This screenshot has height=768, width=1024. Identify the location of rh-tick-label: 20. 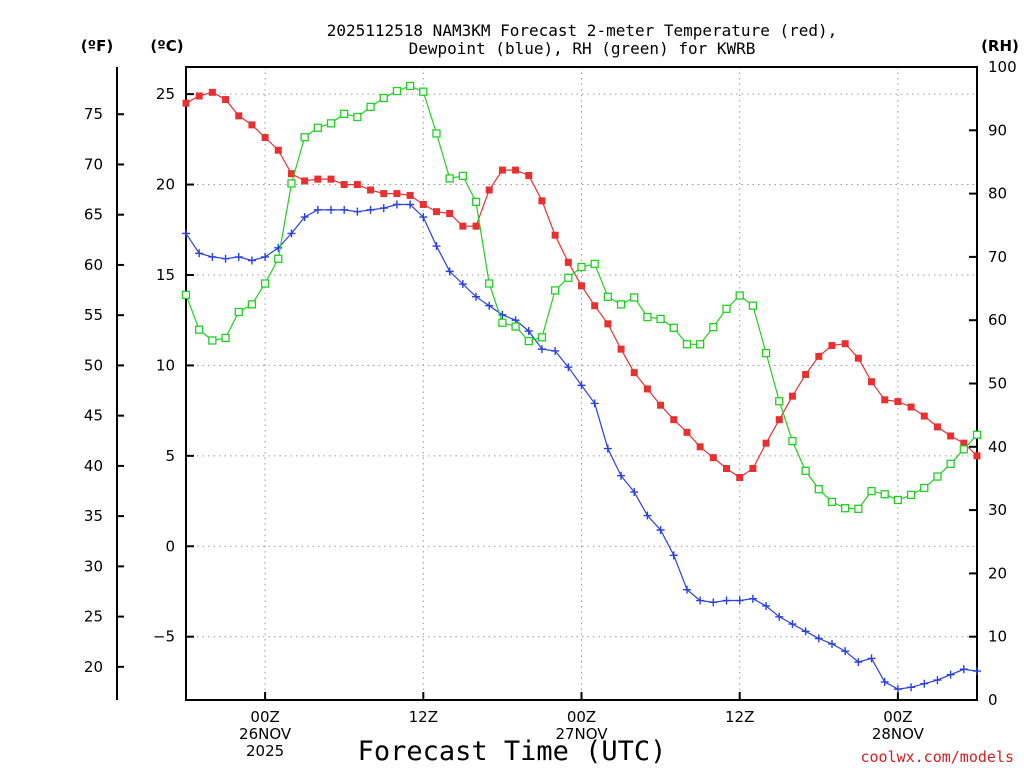
(997, 573).